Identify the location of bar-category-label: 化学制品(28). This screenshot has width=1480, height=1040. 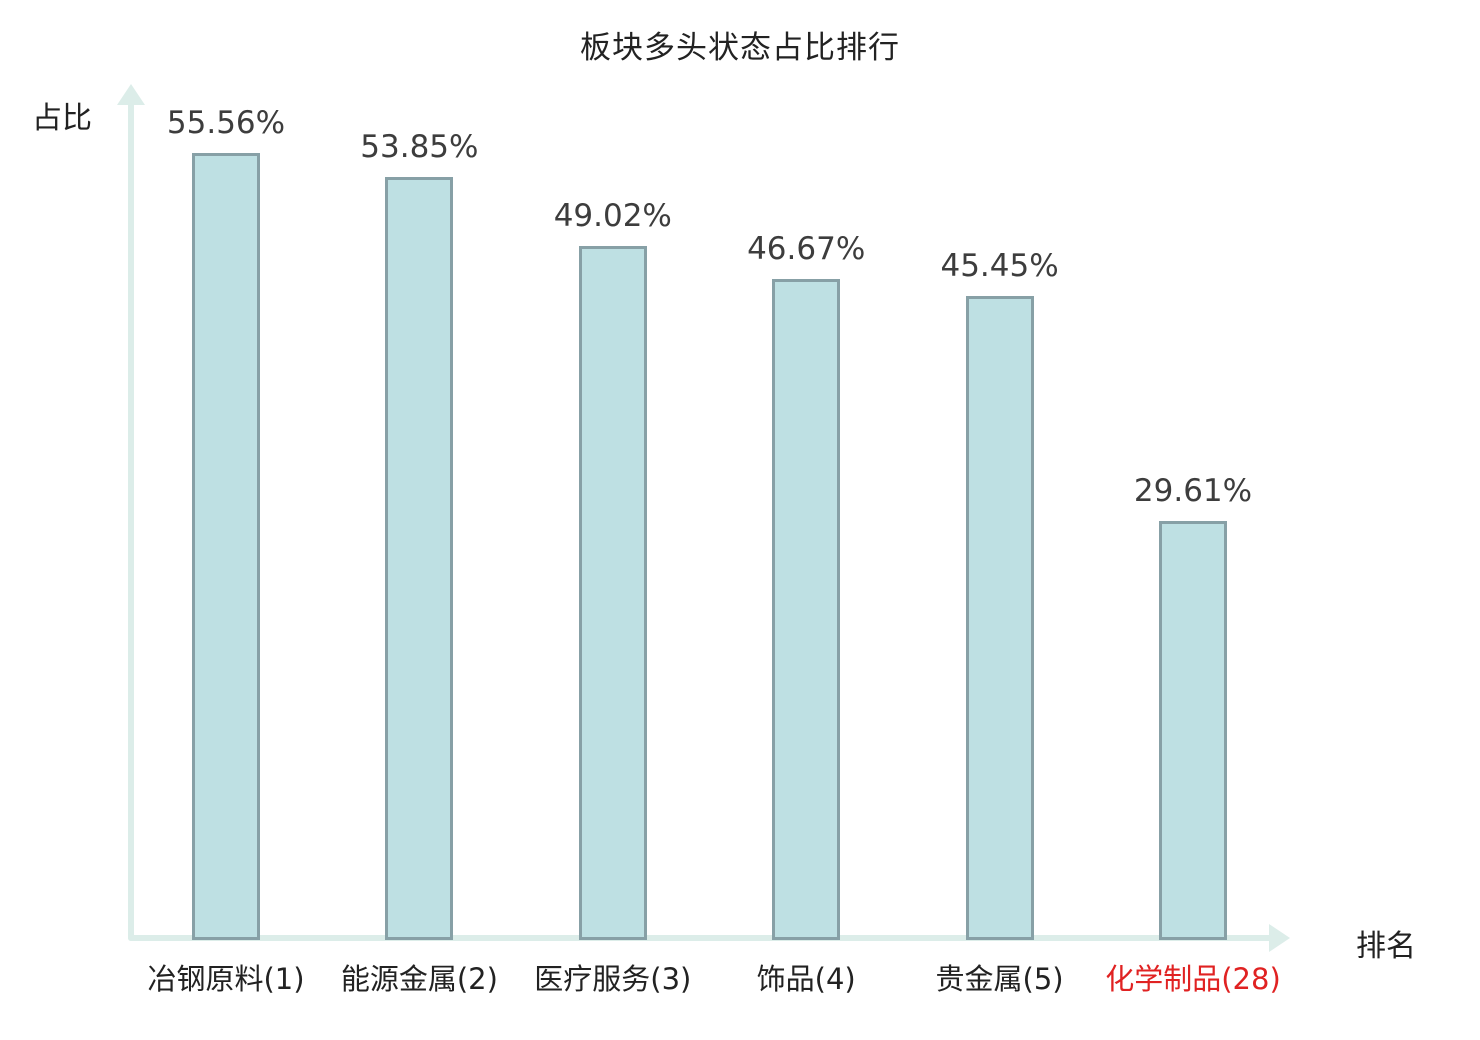
(1193, 979).